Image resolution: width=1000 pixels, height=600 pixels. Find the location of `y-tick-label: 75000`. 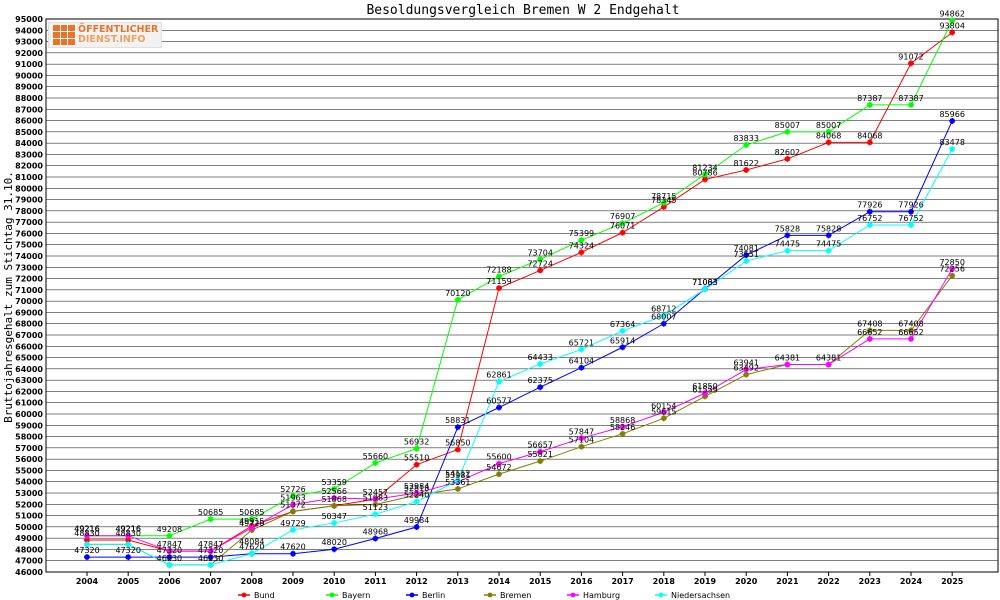

y-tick-label: 75000 is located at coordinates (29, 245).